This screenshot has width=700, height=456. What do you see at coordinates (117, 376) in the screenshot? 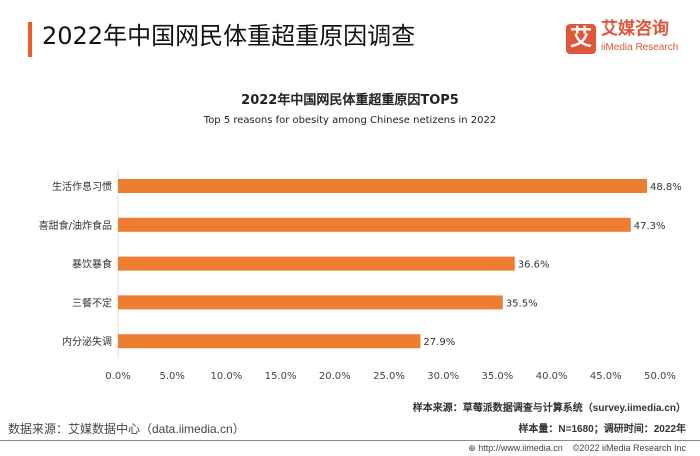
I see `x-tick-label: 0.0%` at bounding box center [117, 376].